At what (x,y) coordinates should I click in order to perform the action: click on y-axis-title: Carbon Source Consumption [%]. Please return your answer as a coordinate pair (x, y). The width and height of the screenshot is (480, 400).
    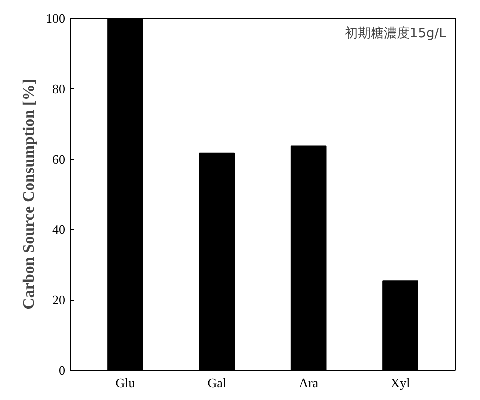
    Looking at the image, I should click on (29, 194).